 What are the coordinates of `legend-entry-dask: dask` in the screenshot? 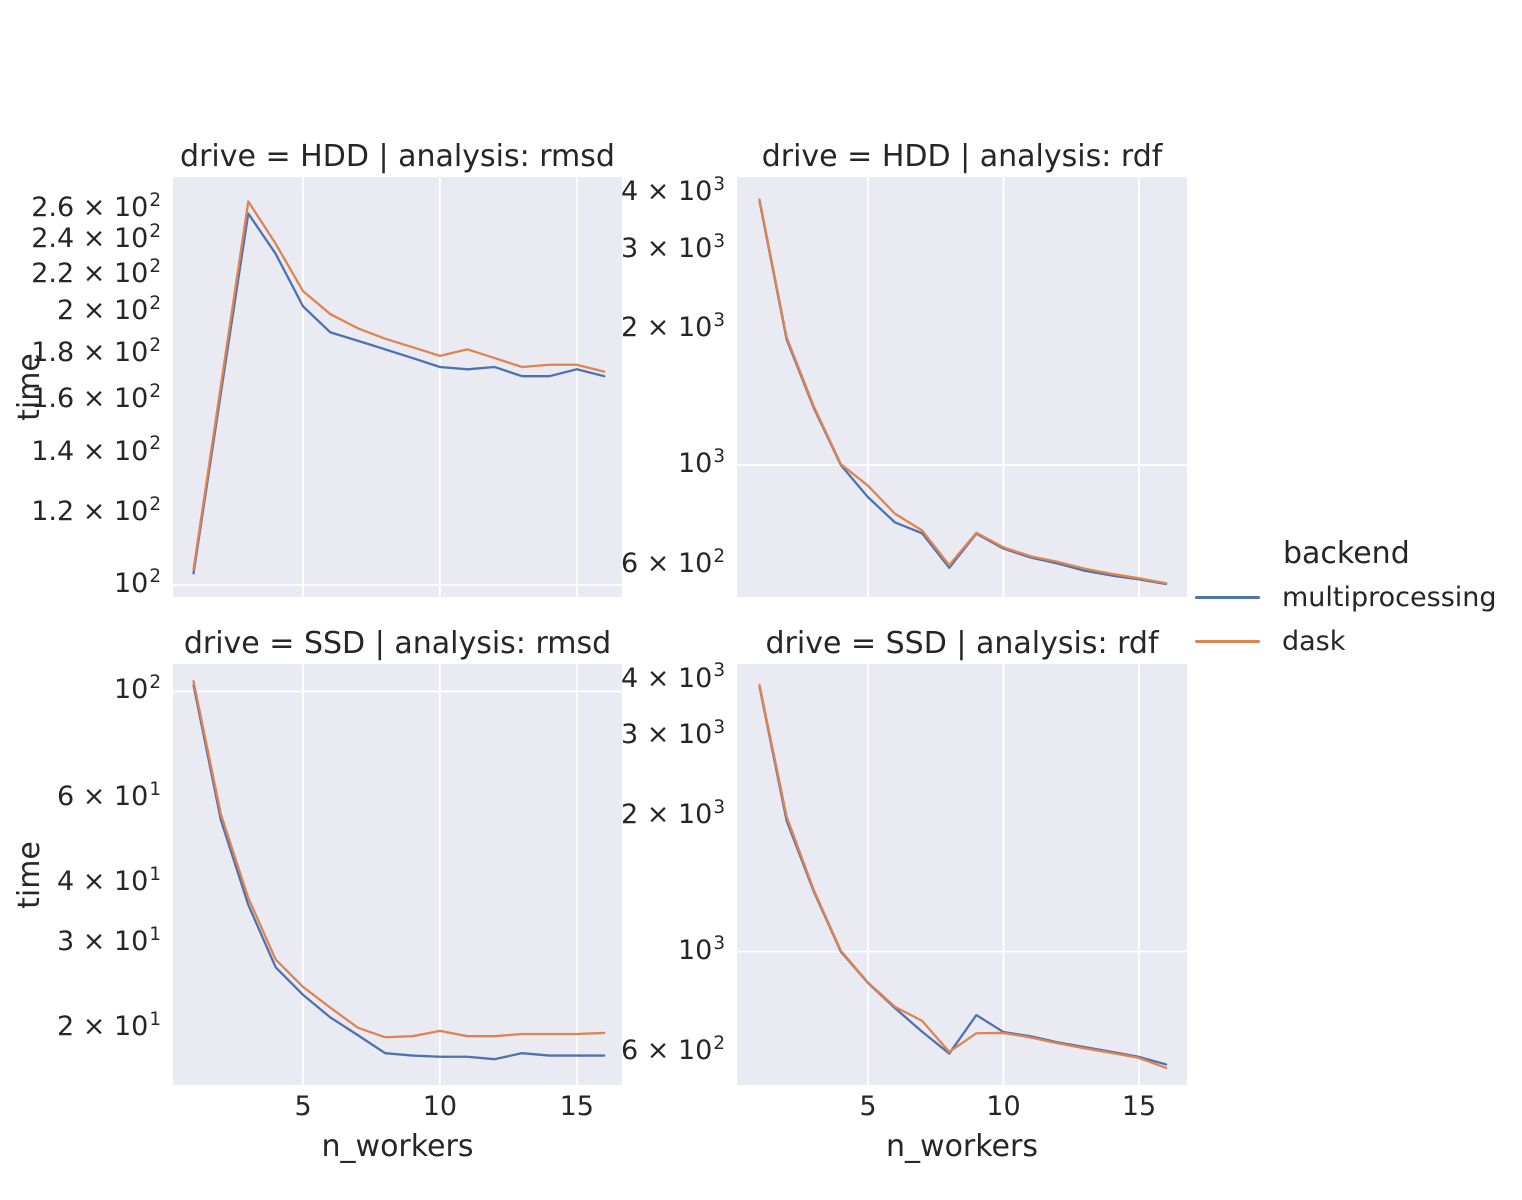 It's located at (1346, 641).